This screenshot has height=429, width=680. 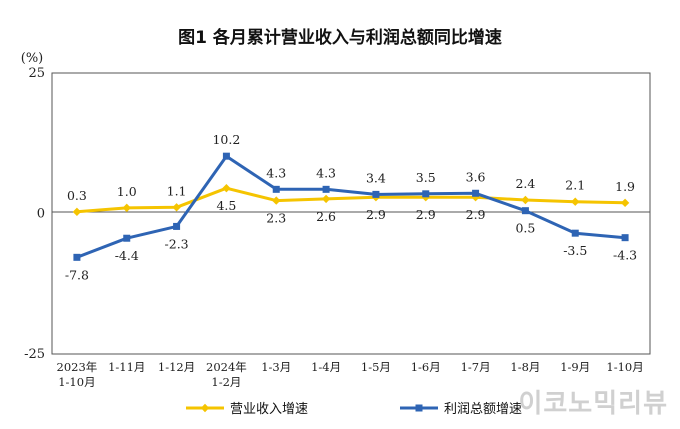 I want to click on data-label: -3.5, so click(x=575, y=250).